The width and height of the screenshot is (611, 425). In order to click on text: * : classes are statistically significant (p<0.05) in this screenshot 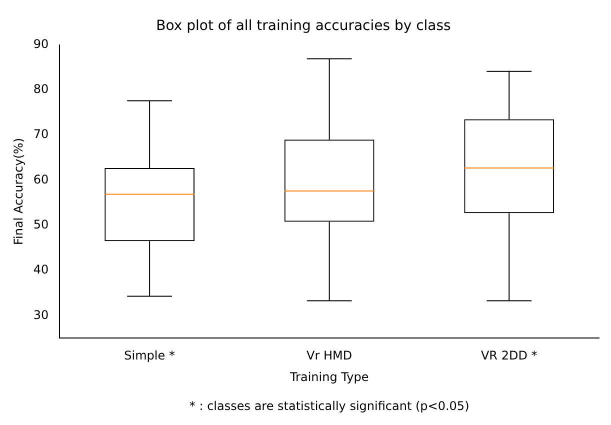, I will do `click(329, 406)`.